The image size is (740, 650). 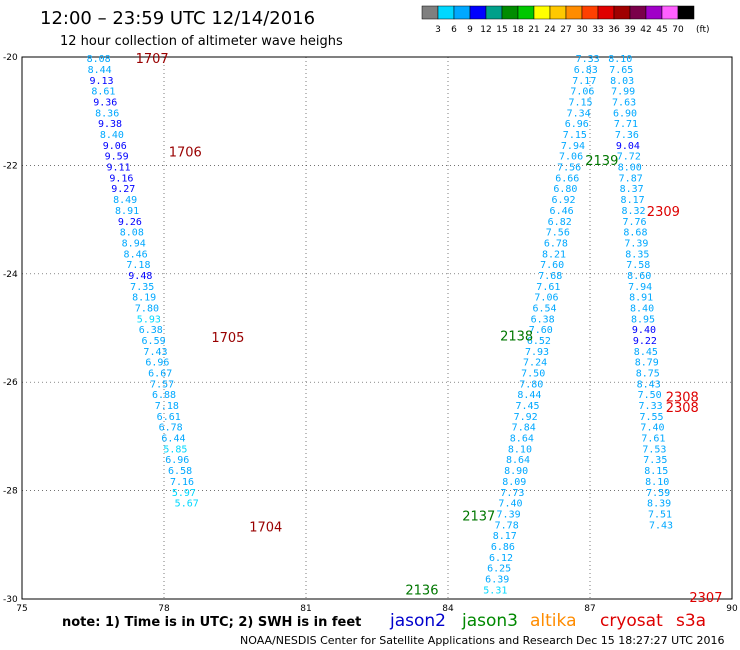 What do you see at coordinates (516, 471) in the screenshot?
I see `wave-height-point: 8.90` at bounding box center [516, 471].